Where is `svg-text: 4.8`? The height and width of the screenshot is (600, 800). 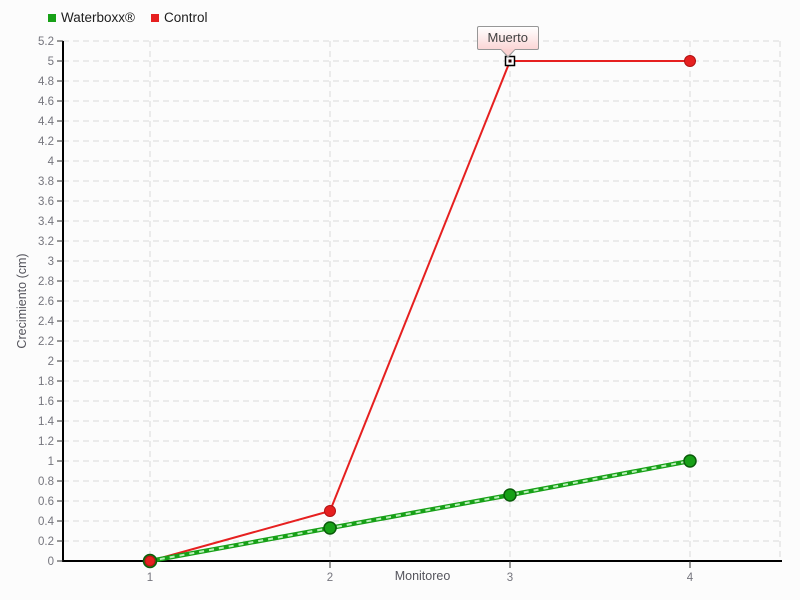 svg-text: 4.8 is located at coordinates (46, 82).